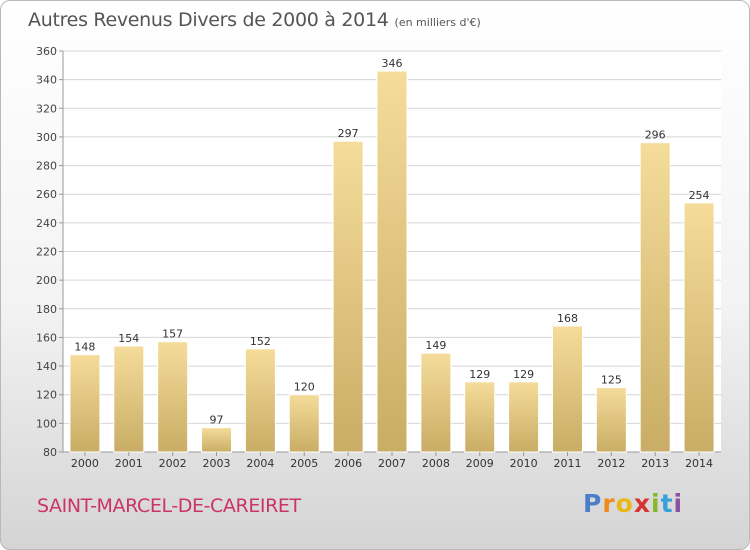 The image size is (750, 550). I want to click on data-label: 148, so click(84, 347).